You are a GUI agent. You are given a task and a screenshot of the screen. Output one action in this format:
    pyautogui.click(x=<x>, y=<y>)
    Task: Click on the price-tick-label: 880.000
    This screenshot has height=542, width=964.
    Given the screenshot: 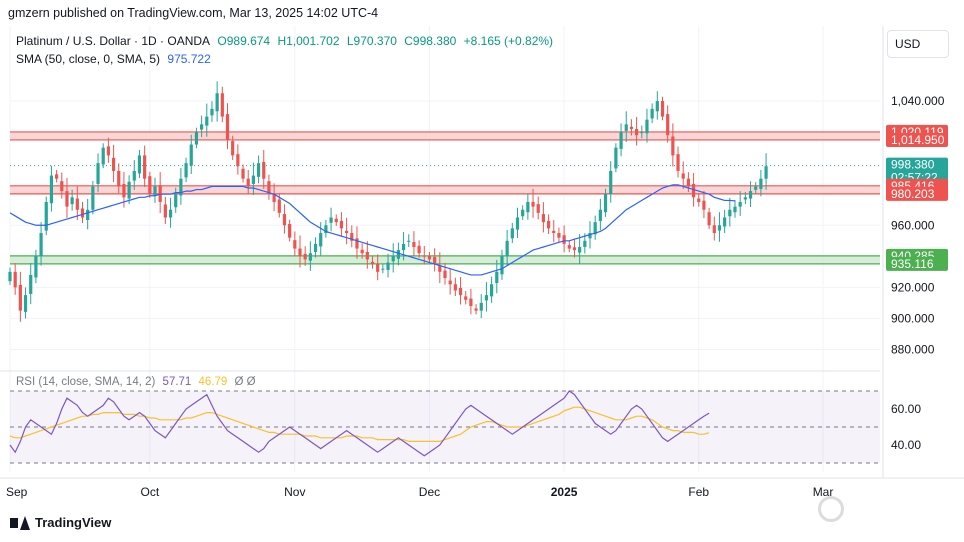 What is the action you would take?
    pyautogui.click(x=913, y=349)
    